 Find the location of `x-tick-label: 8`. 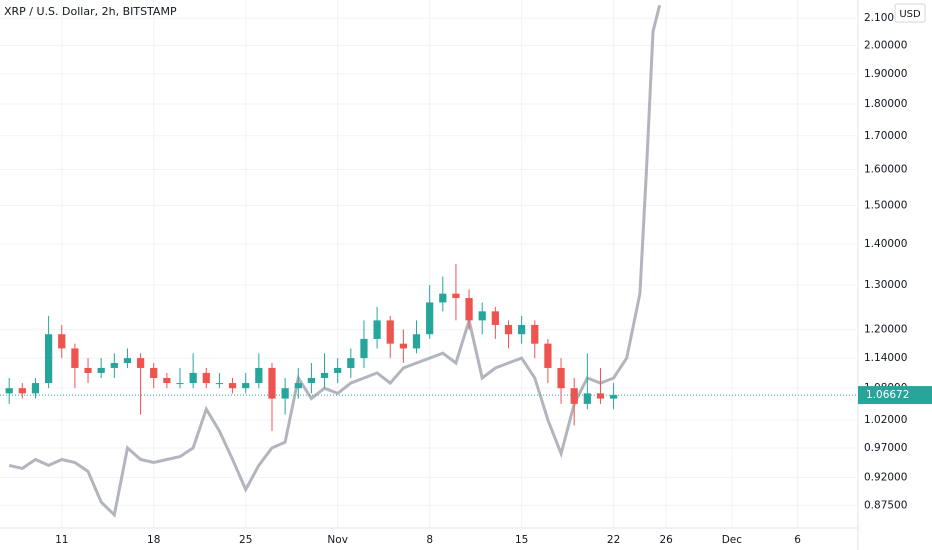

x-tick-label: 8 is located at coordinates (429, 540).